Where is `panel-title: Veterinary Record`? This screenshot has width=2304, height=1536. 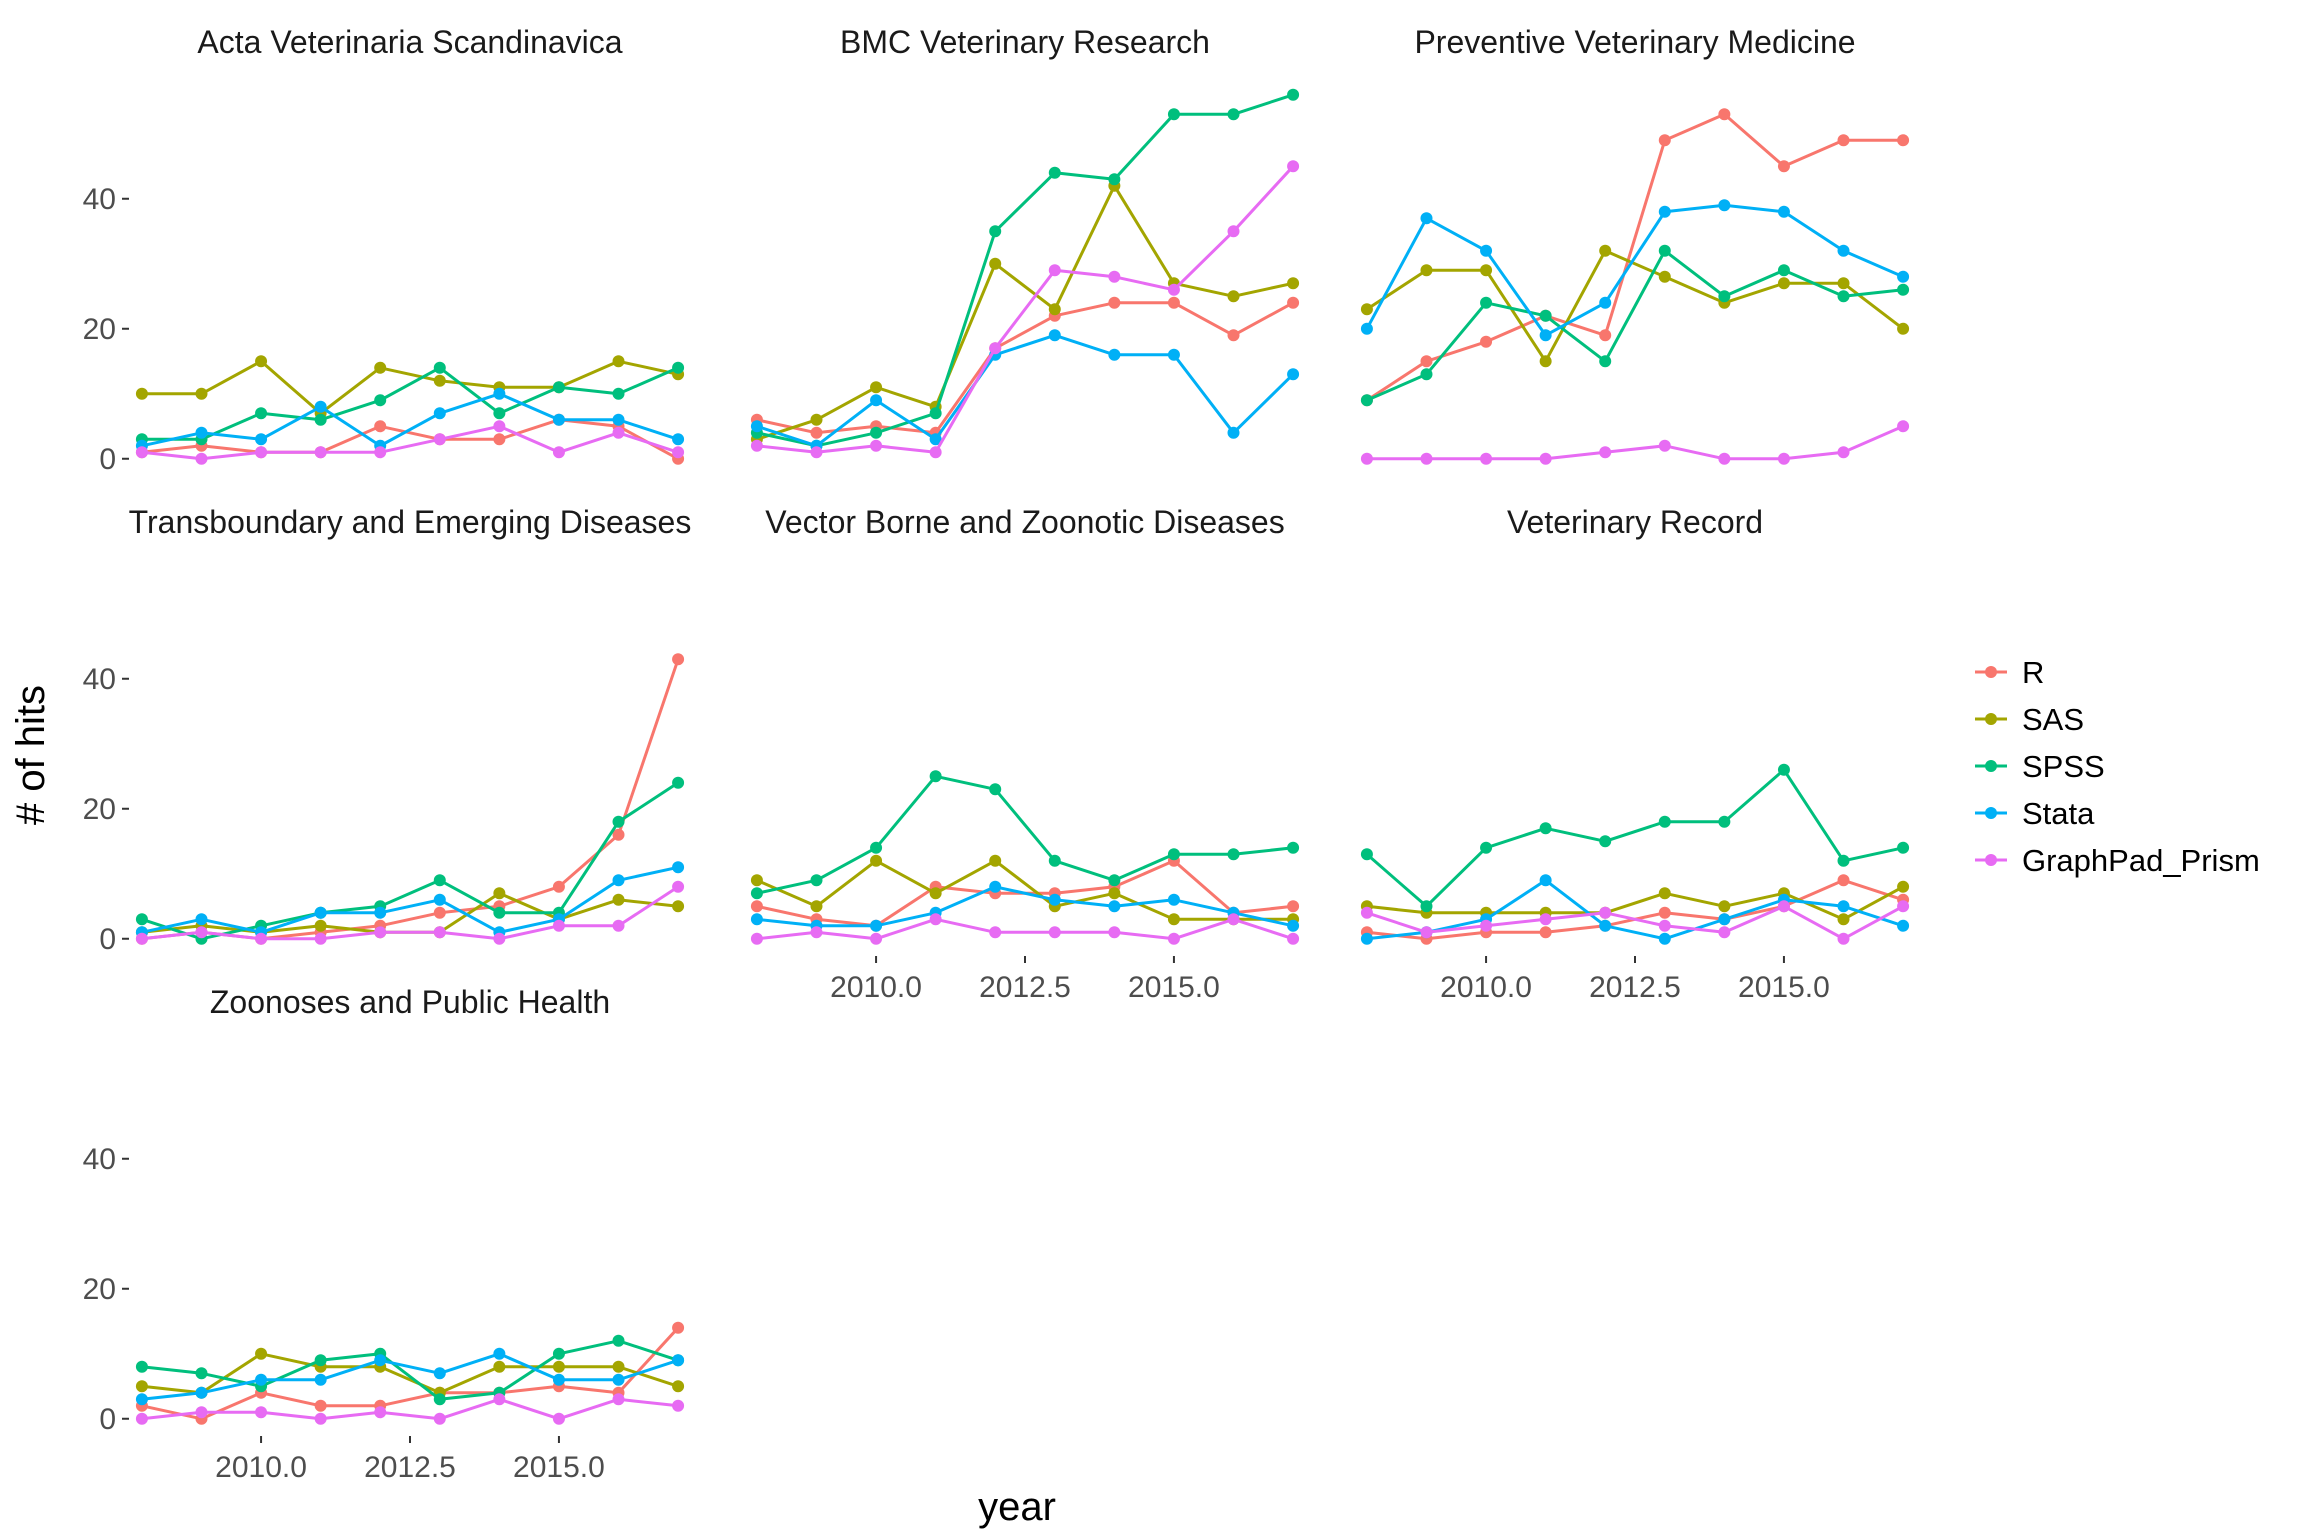 panel-title: Veterinary Record is located at coordinates (1635, 522).